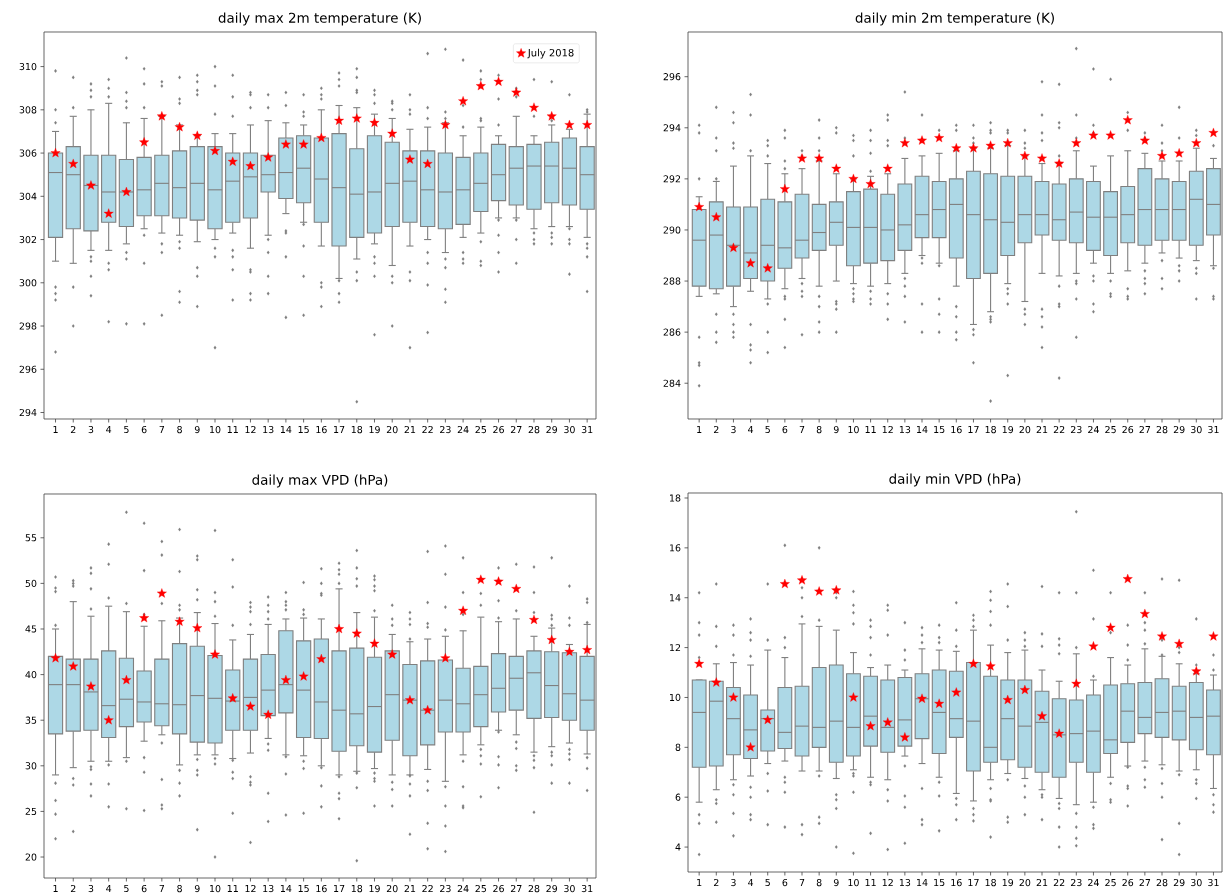 The image size is (1232, 893). What do you see at coordinates (31, 583) in the screenshot?
I see `y-tick-label: 50` at bounding box center [31, 583].